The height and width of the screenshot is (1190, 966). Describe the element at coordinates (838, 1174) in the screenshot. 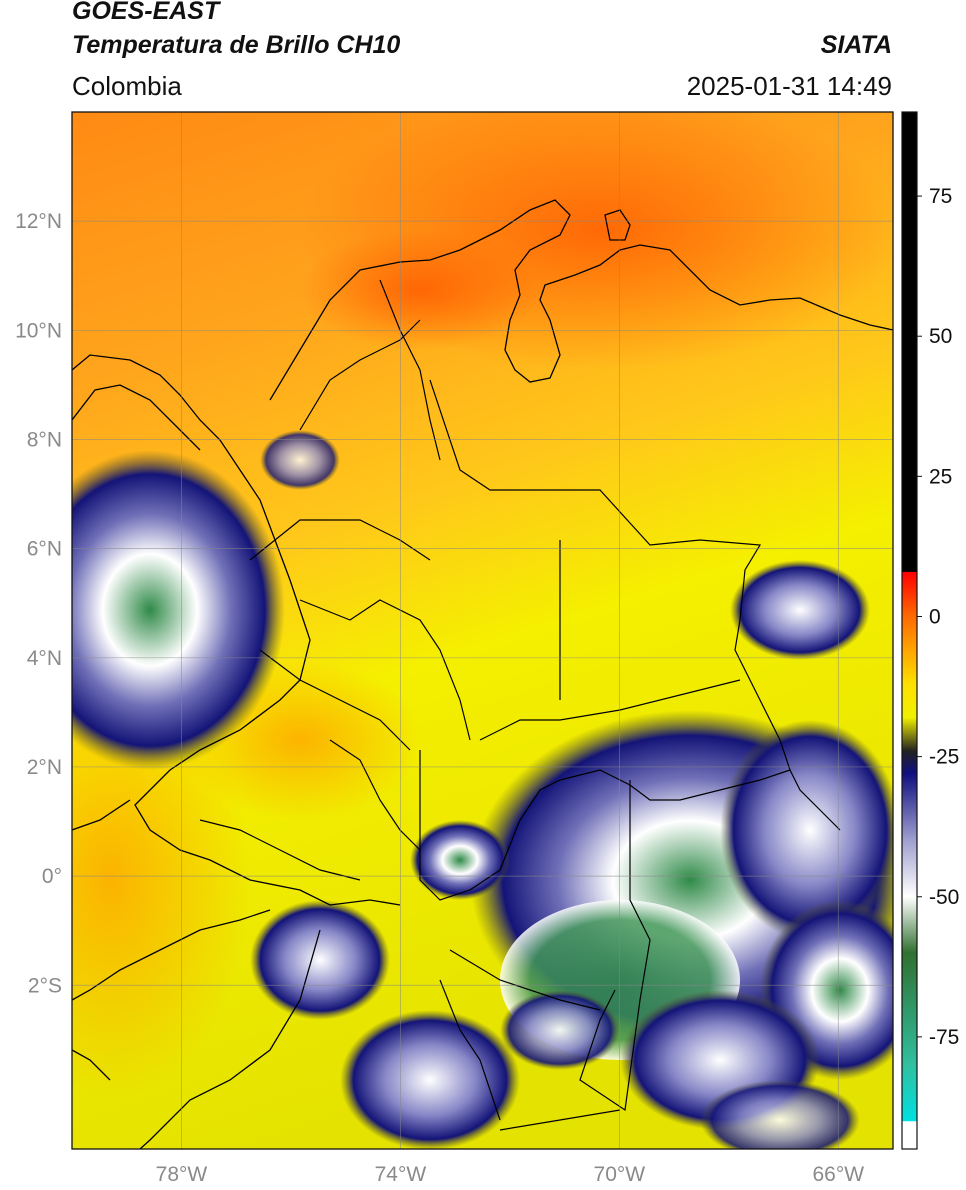

I see `lon-tick-label: 66°W` at that location.